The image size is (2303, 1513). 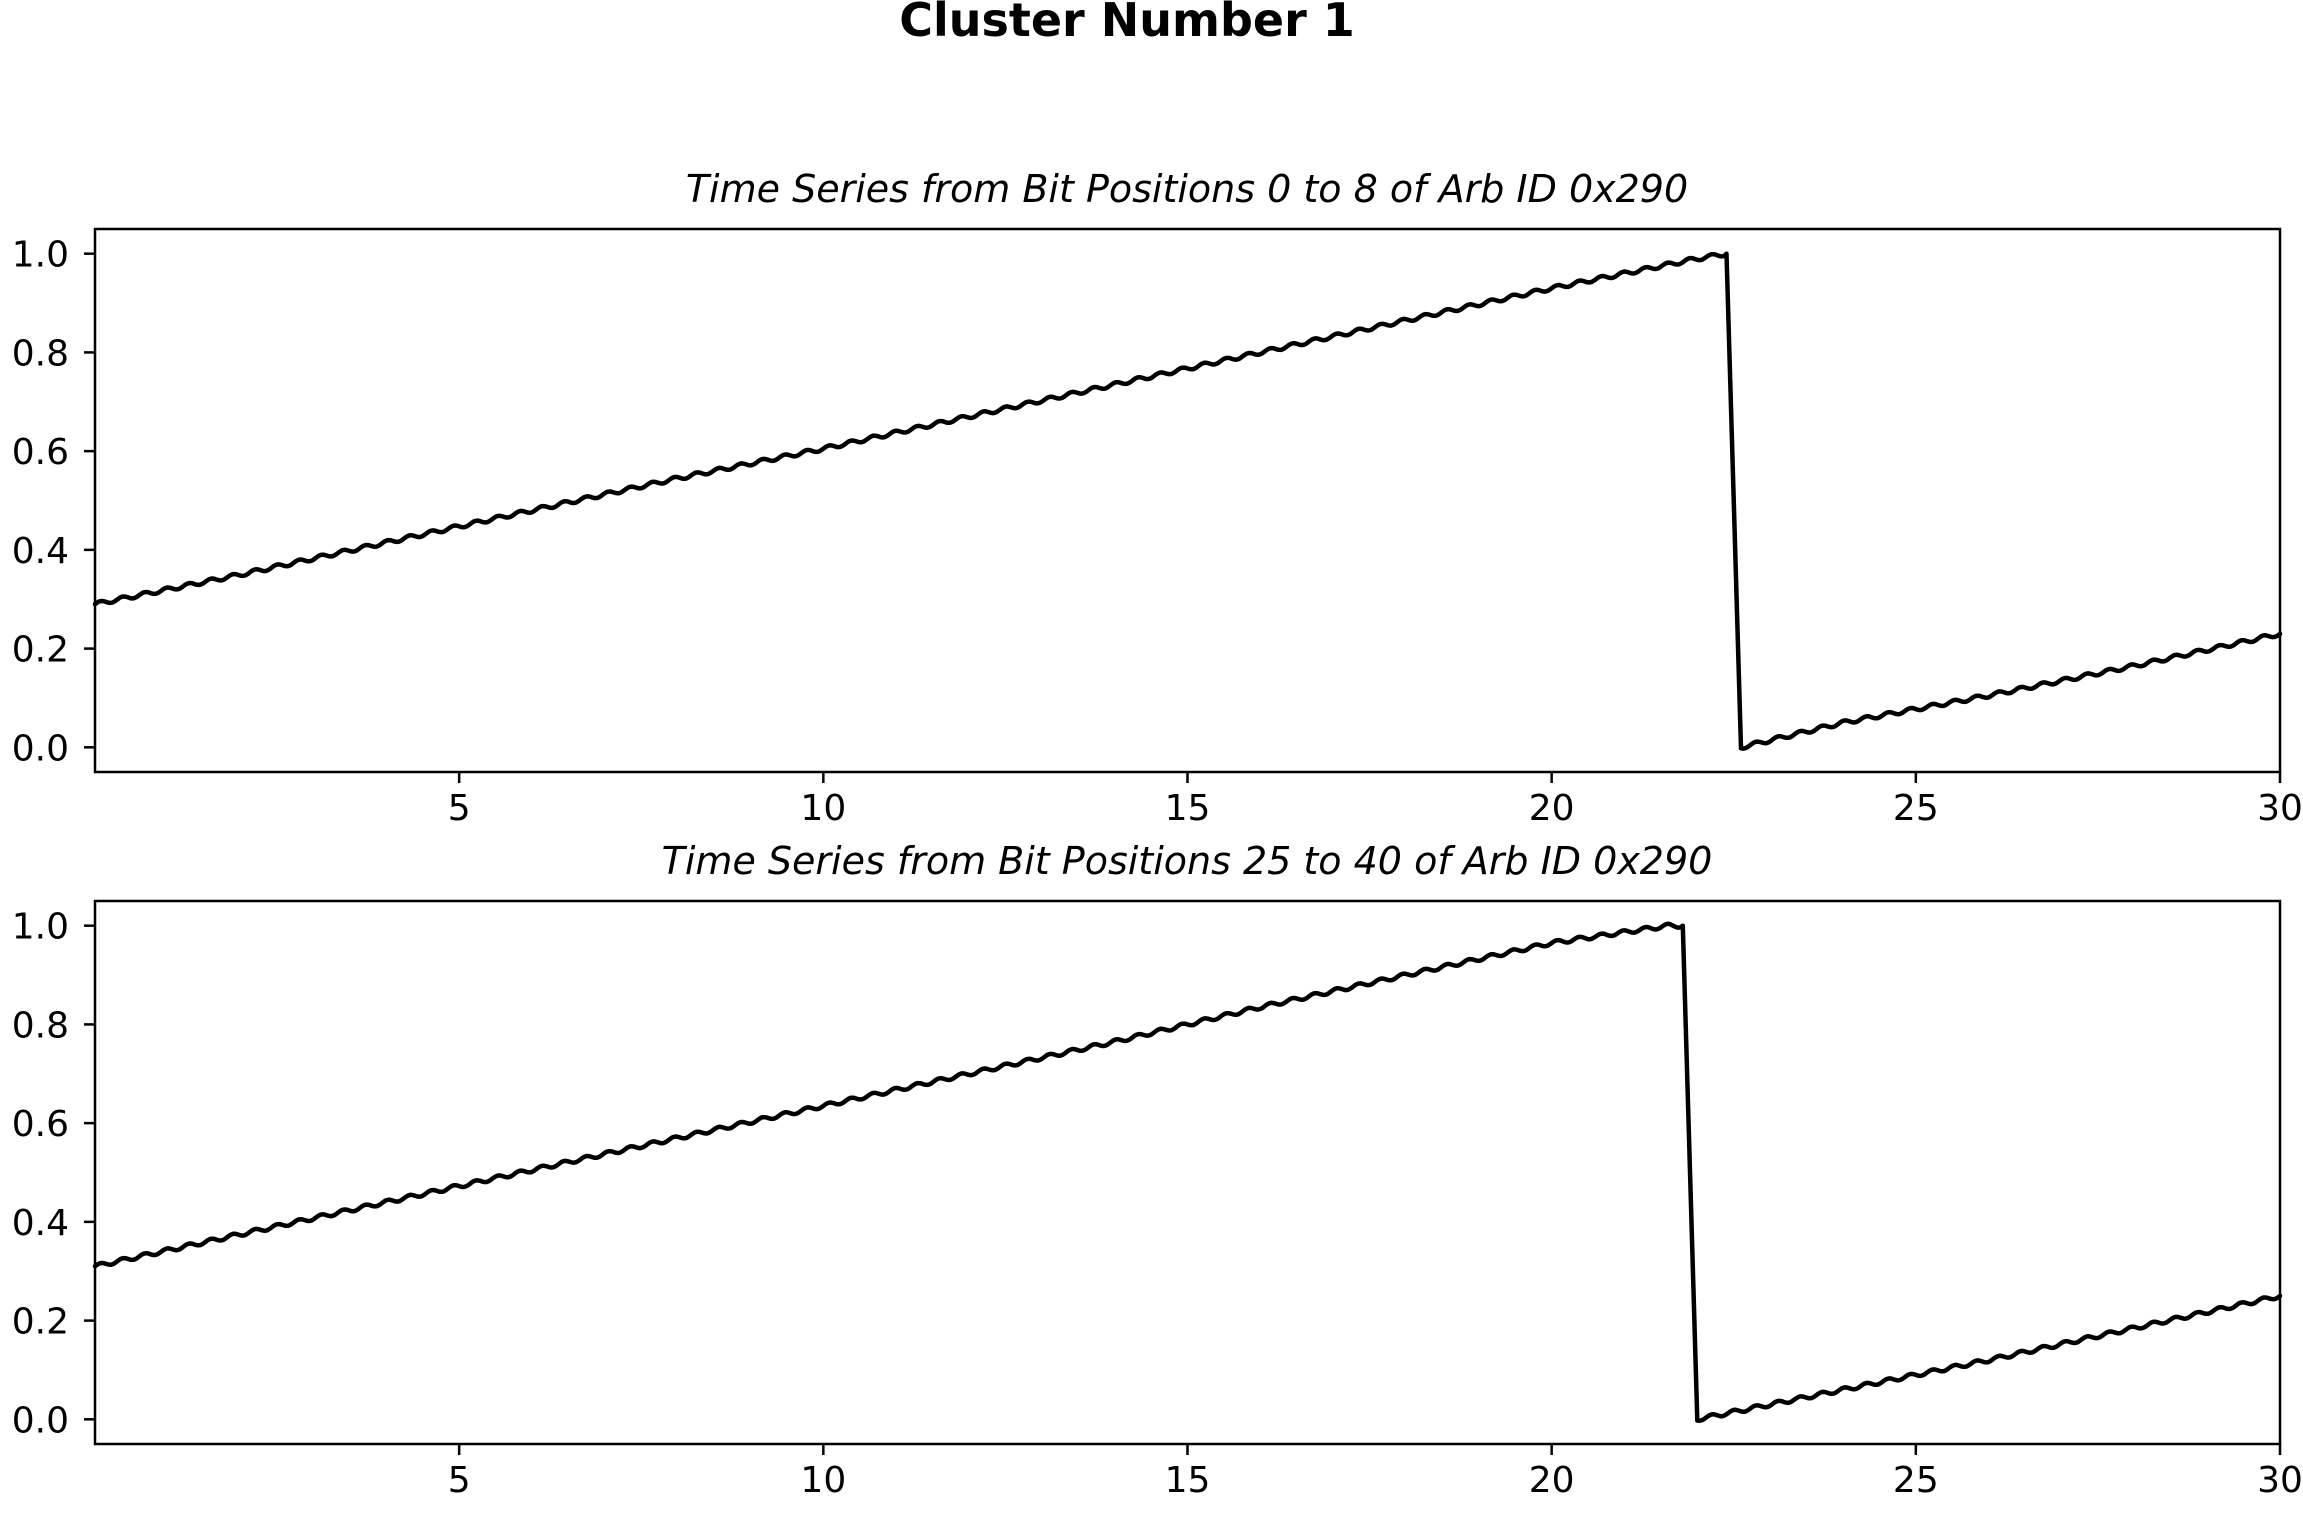 I want to click on axes-top-x-tick-label: 25, so click(x=1916, y=808).